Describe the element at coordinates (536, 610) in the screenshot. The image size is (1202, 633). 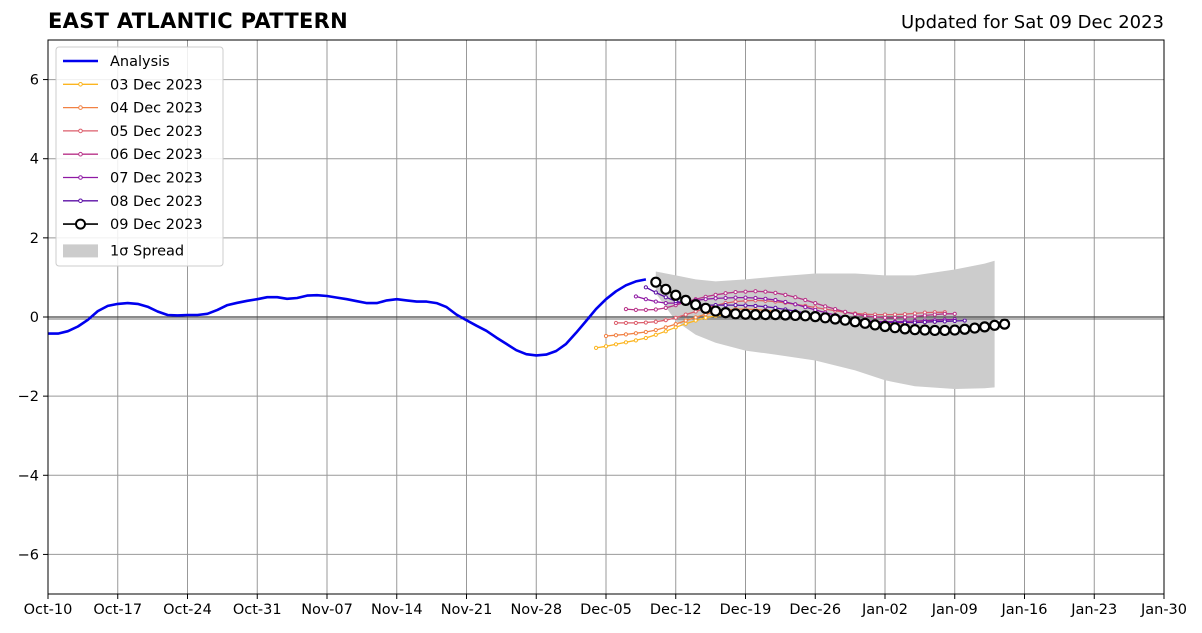
I see `x-tick-label: Nov-28` at that location.